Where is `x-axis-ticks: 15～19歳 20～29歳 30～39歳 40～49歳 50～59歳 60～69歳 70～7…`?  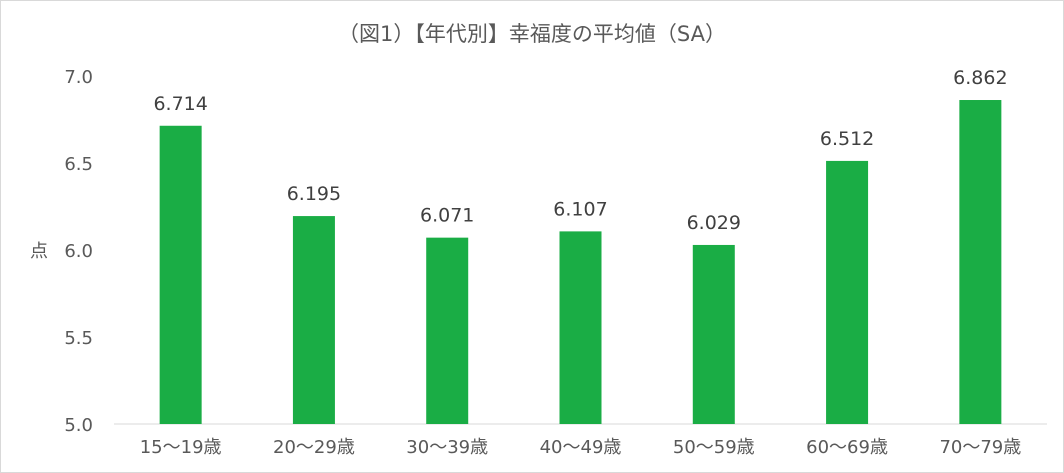
x-axis-ticks: 15～19歳 20～29歳 30～39歳 40～49歳 50～59歳 60～69歳 70～7… is located at coordinates (581, 447).